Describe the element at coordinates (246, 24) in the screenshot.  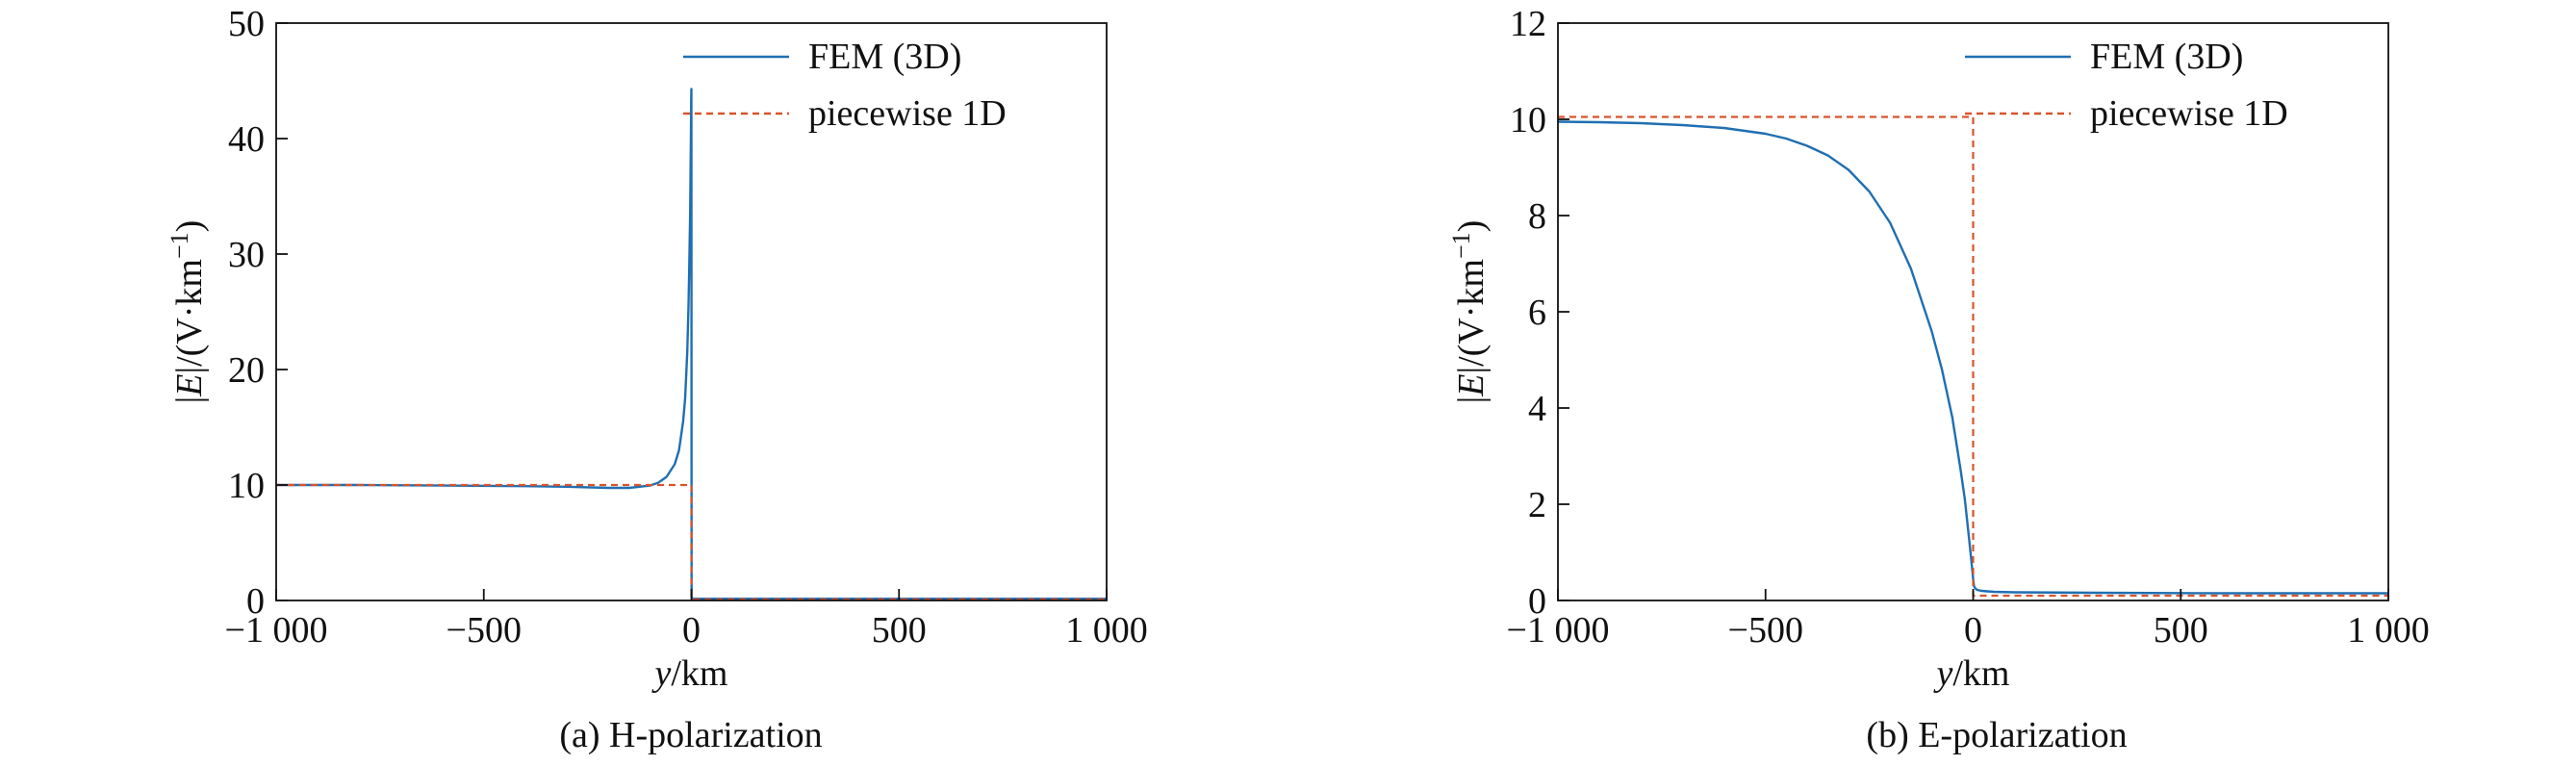
I see `y-tick-label: 50` at that location.